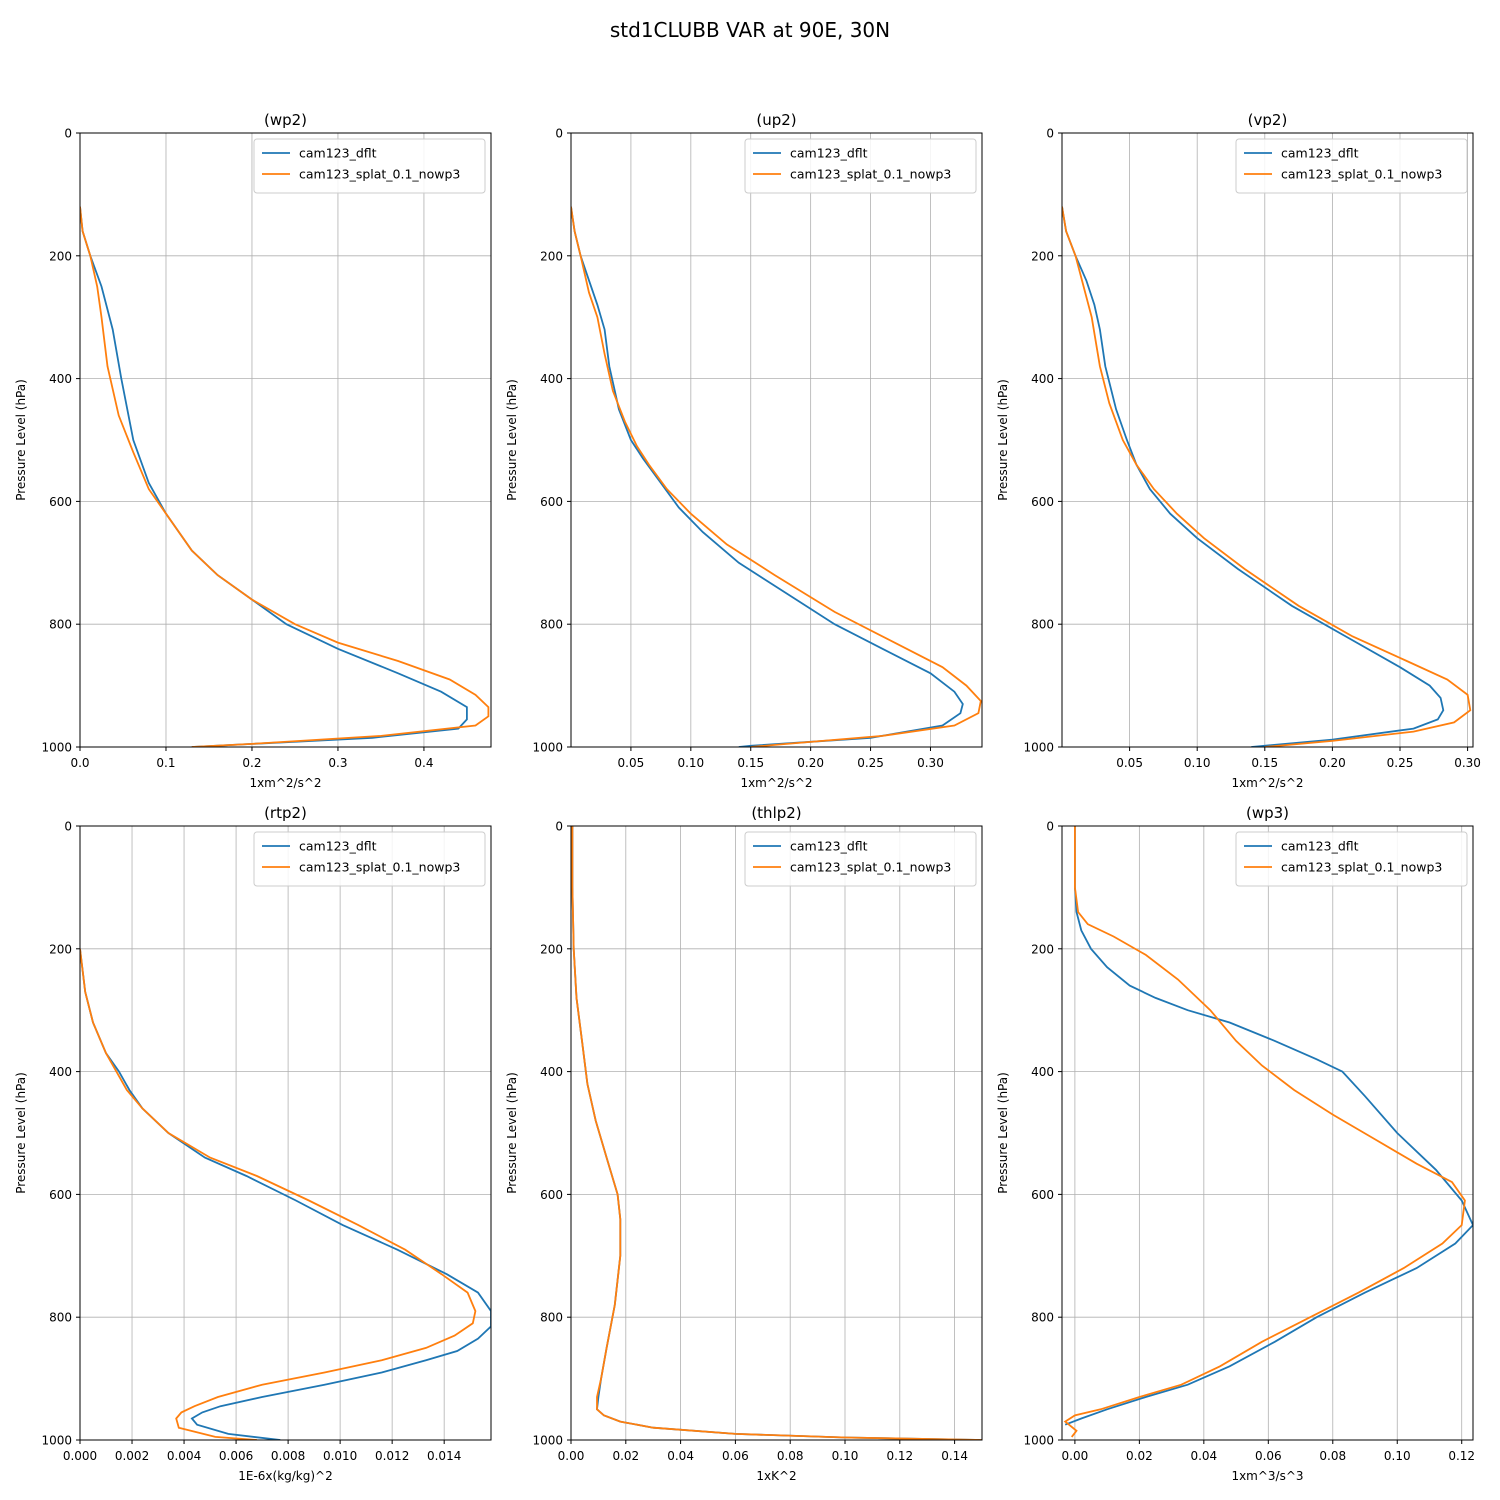 The image size is (1500, 1500). I want to click on x-tick-label: 0.15, so click(1264, 763).